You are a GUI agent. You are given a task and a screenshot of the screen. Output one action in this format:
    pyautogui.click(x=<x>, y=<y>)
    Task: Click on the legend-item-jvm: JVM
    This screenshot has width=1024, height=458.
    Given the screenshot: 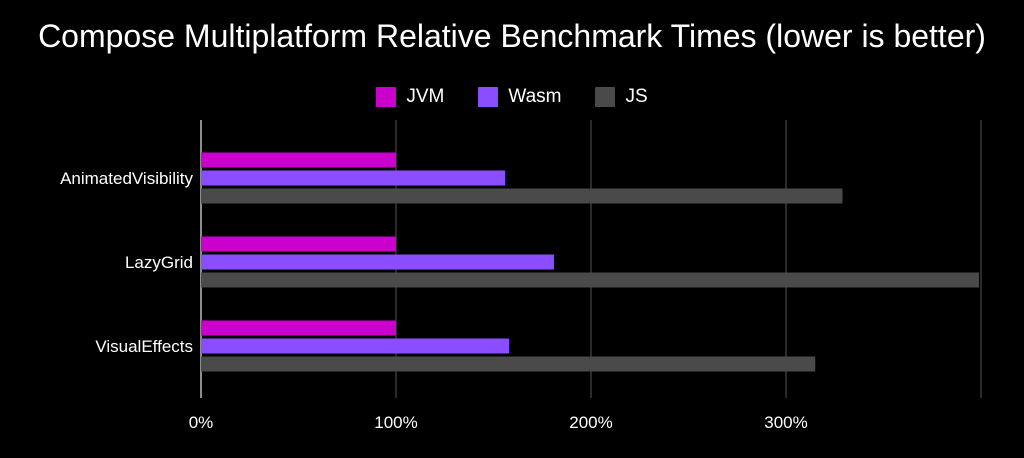 What is the action you would take?
    pyautogui.click(x=410, y=97)
    